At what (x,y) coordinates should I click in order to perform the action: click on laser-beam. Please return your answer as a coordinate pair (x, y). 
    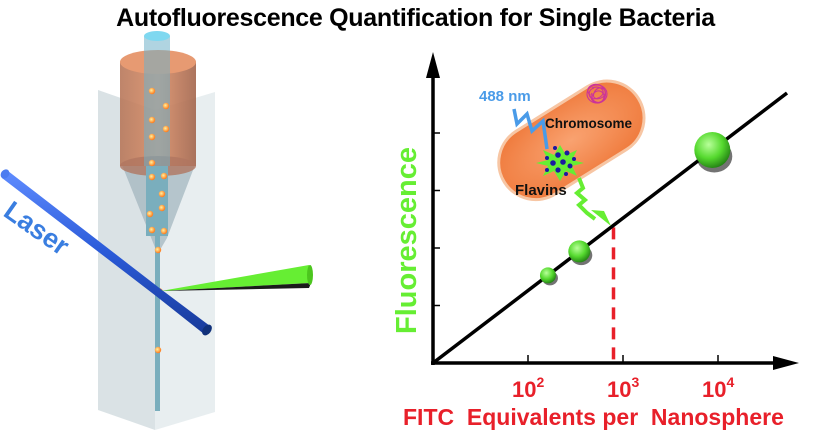
    Looking at the image, I should click on (106, 252).